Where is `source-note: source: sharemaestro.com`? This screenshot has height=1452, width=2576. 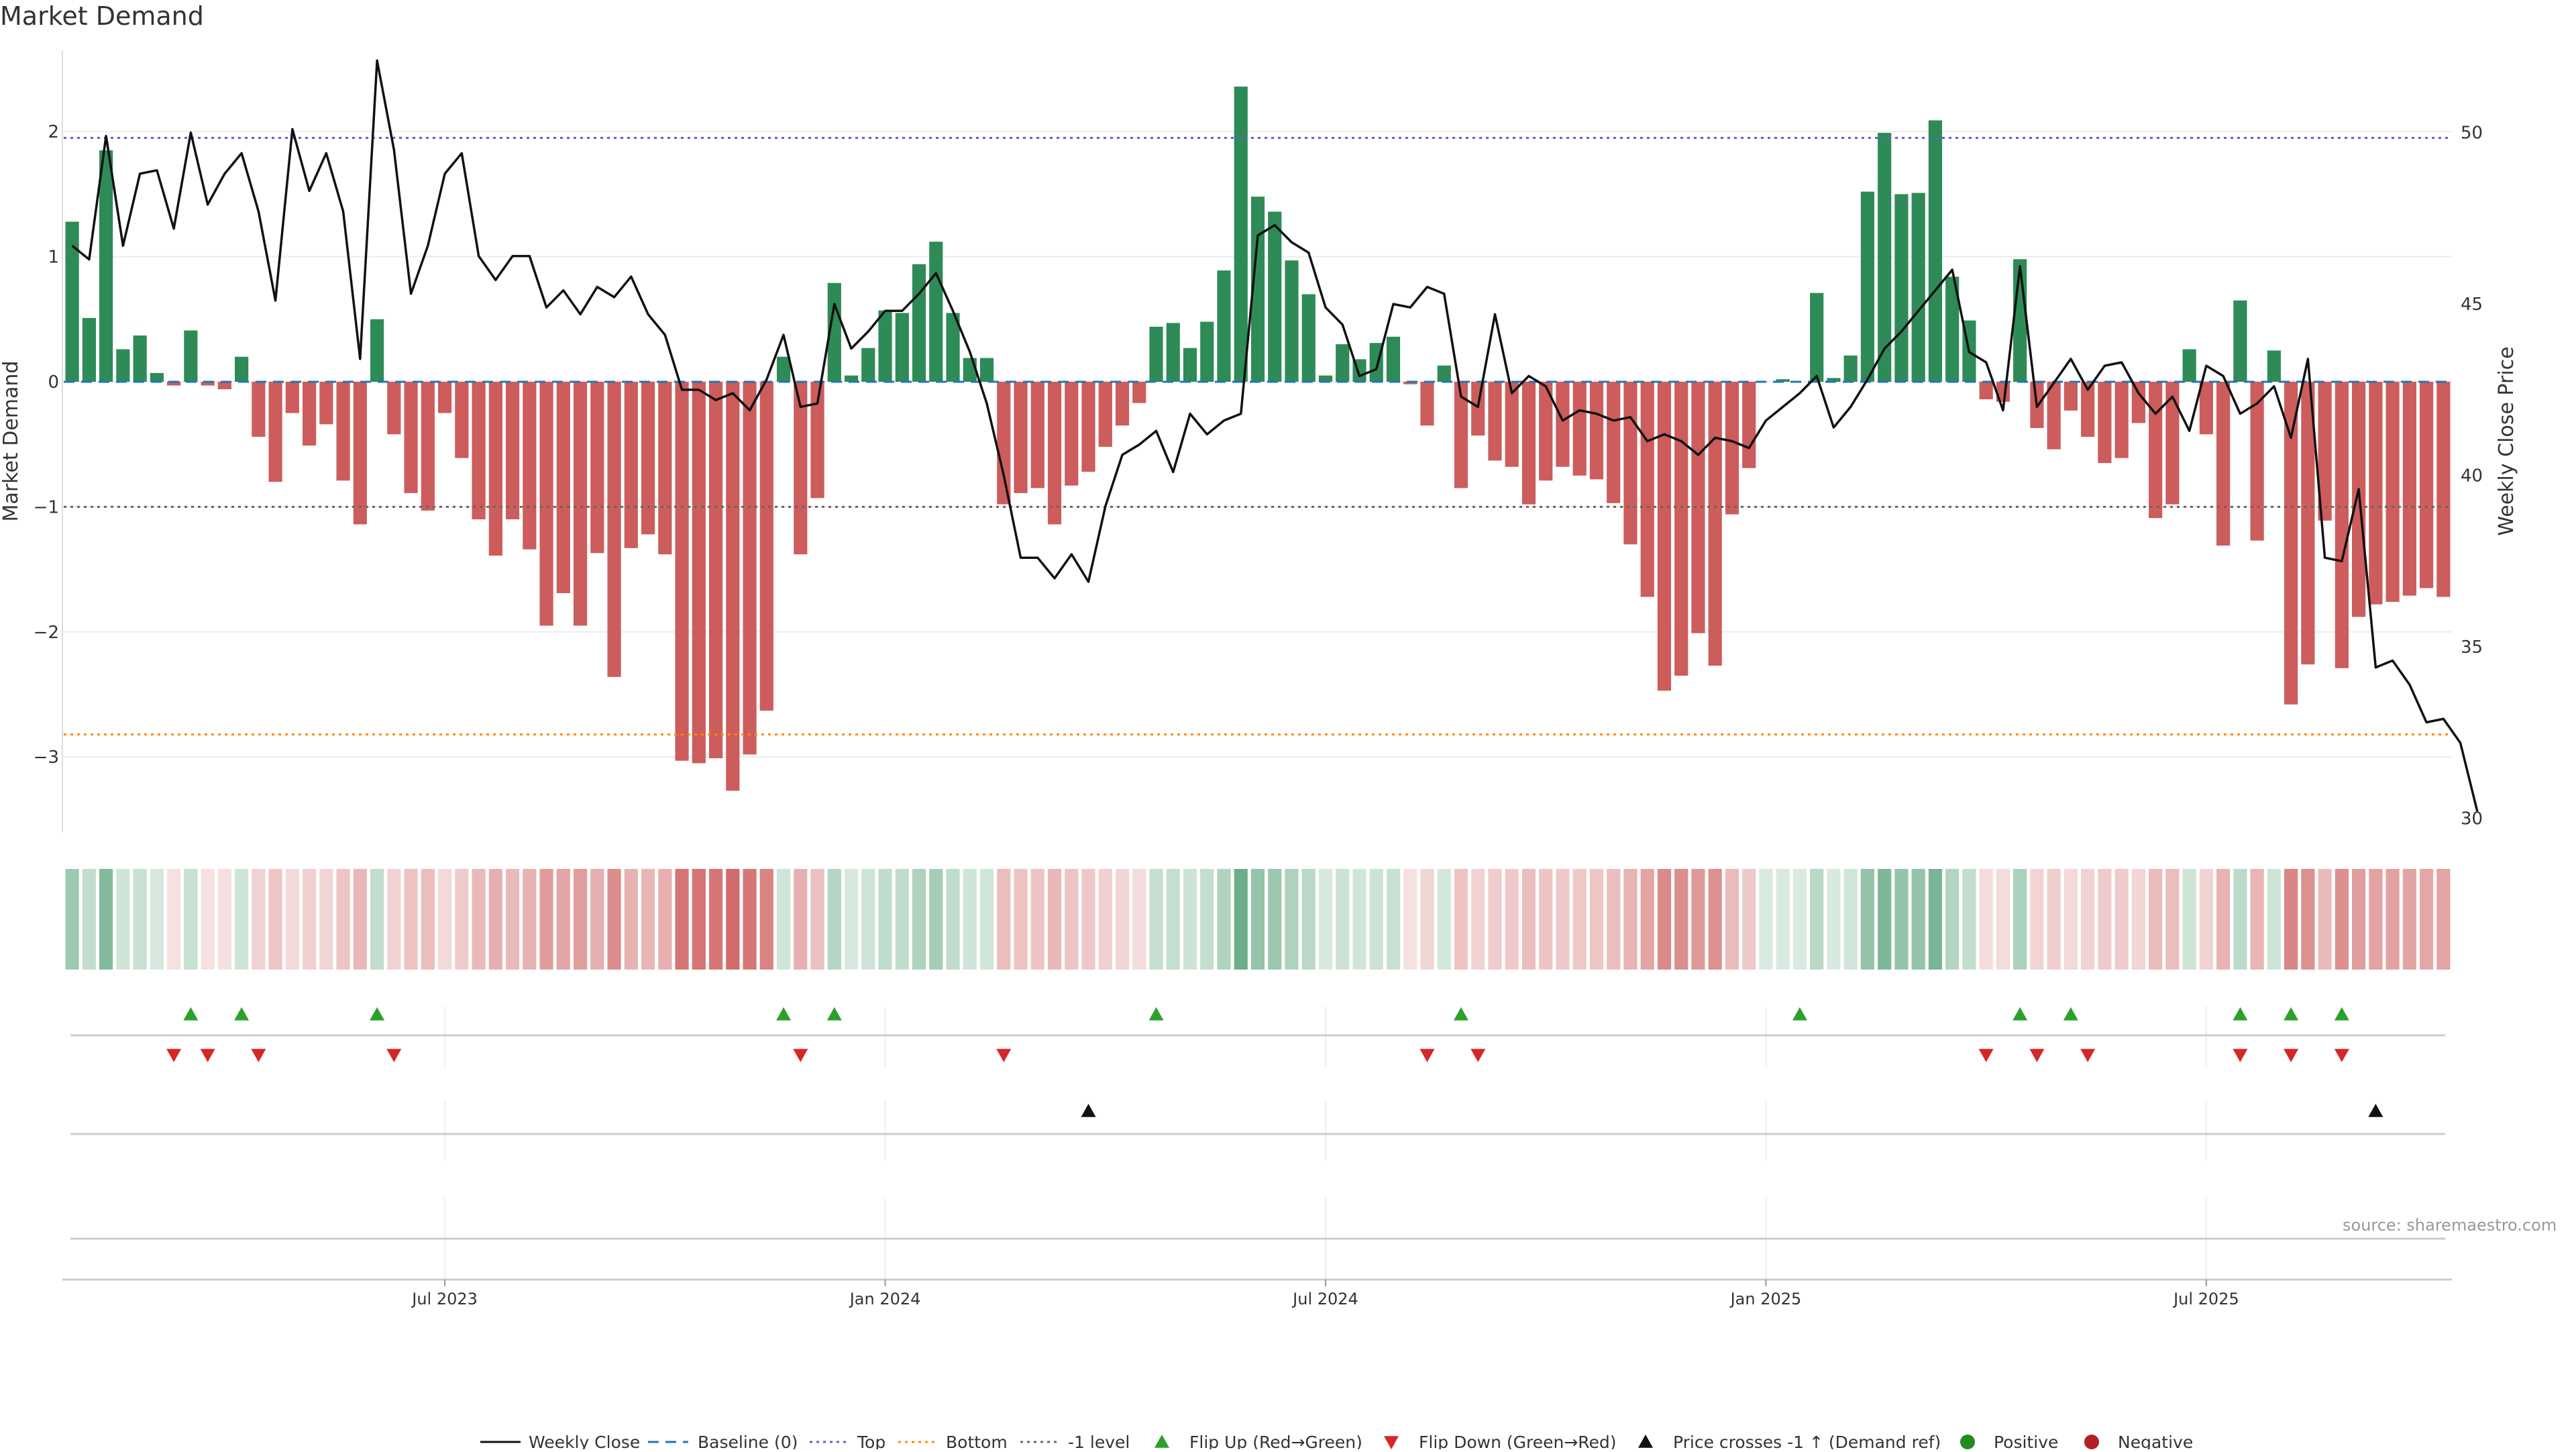 source-note: source: sharemaestro.com is located at coordinates (2450, 1226).